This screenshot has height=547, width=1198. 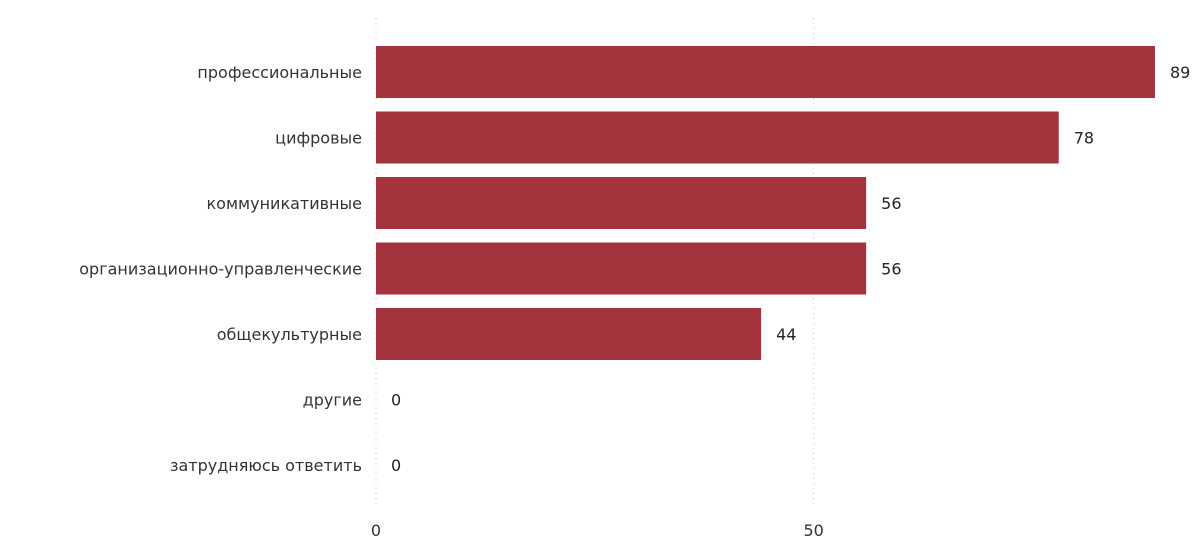 What do you see at coordinates (786, 334) in the screenshot?
I see `value-label-4: 44` at bounding box center [786, 334].